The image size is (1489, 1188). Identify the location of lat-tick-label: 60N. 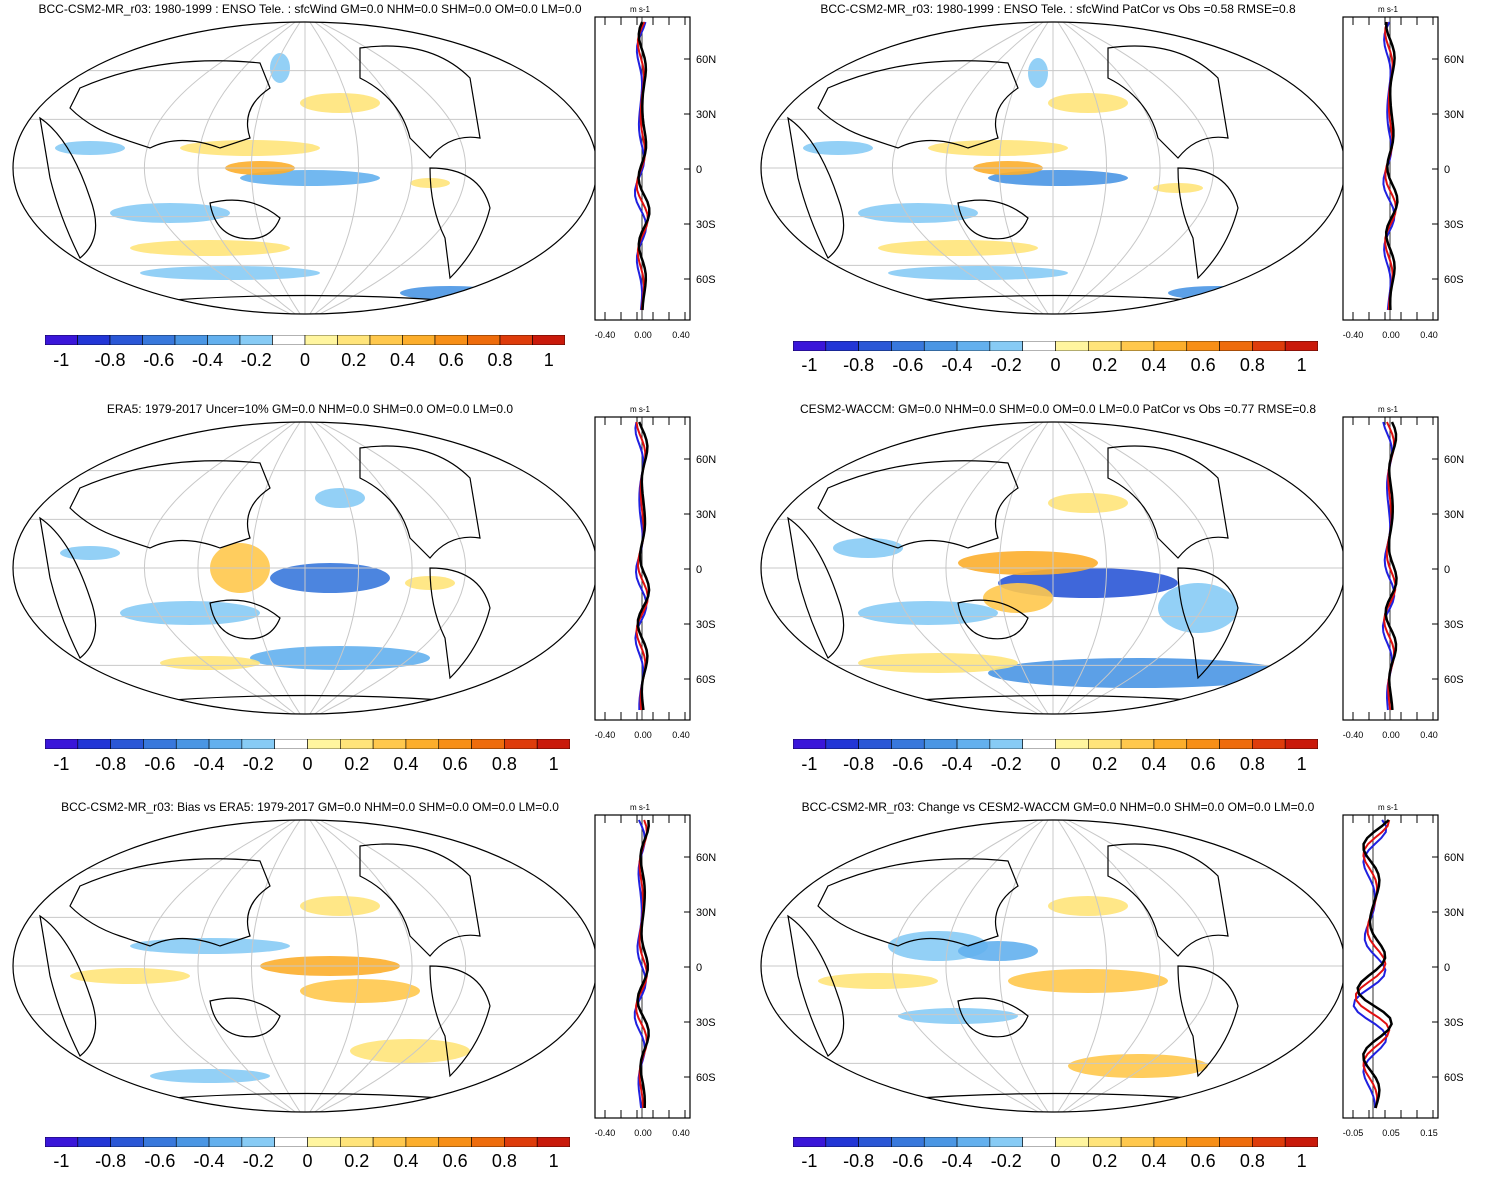
(1454, 858).